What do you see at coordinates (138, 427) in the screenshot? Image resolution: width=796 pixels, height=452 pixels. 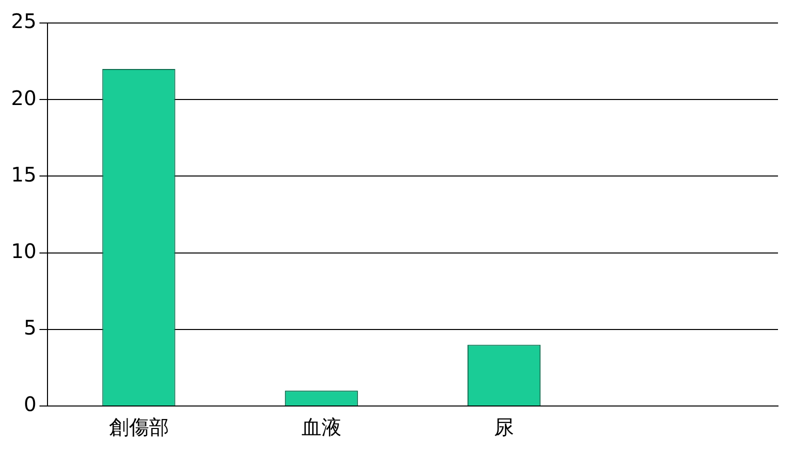 I see `x-tick-label: 創傷部` at bounding box center [138, 427].